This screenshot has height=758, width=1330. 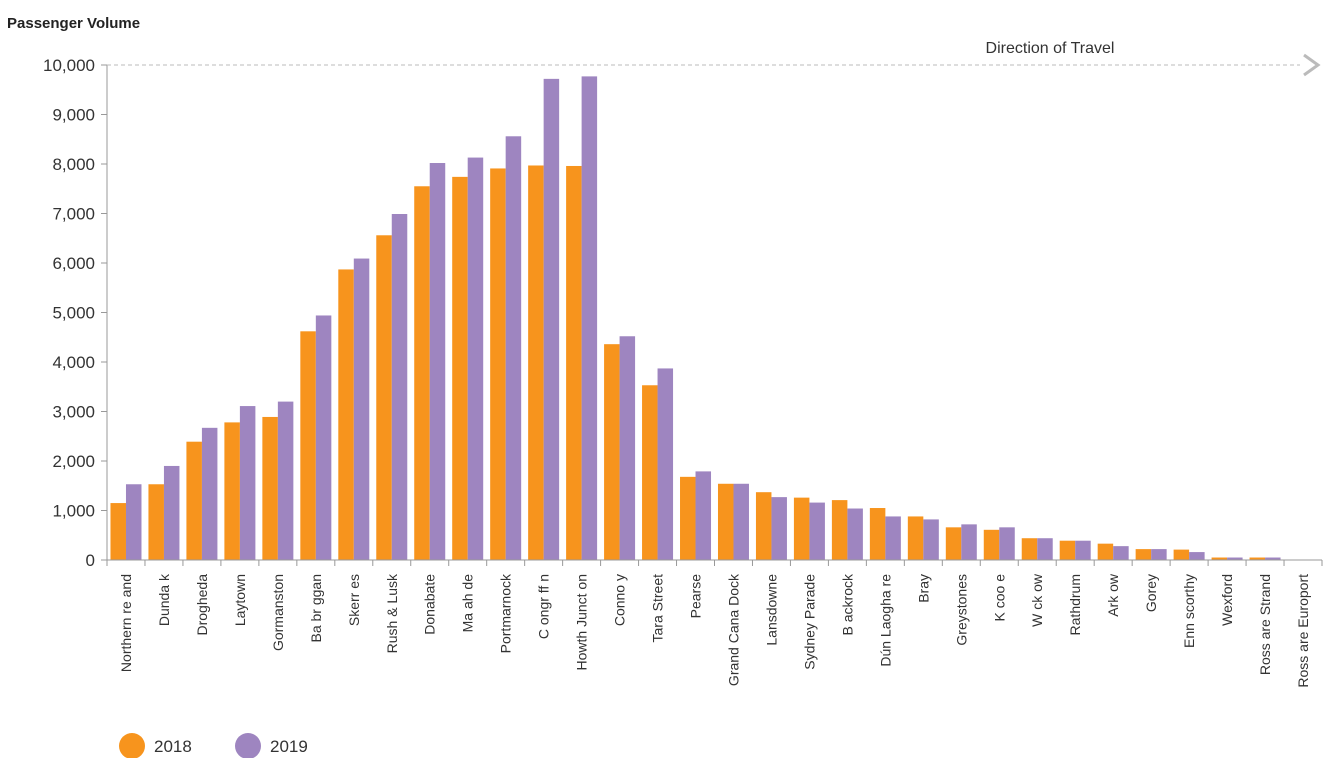 What do you see at coordinates (1151, 593) in the screenshot?
I see `x-tick-label: Gorey` at bounding box center [1151, 593].